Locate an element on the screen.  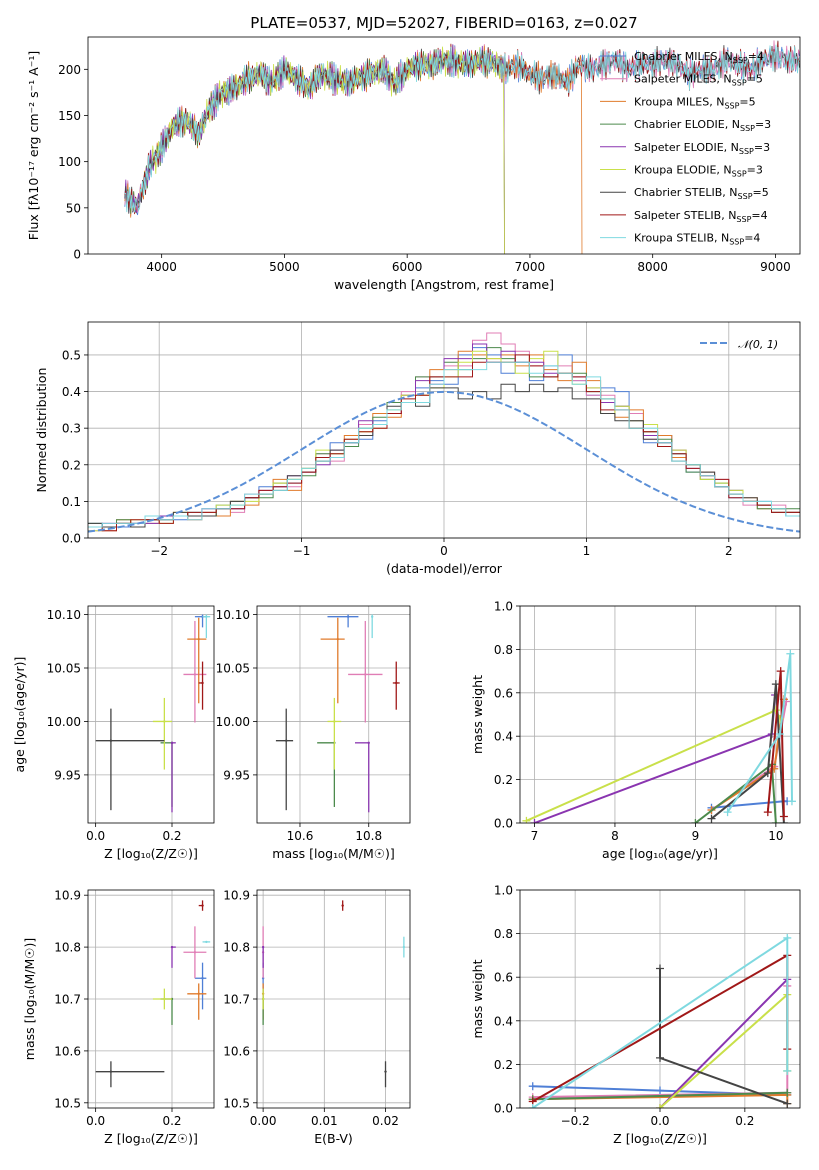
axes-frame is located at coordinates (151, 714).